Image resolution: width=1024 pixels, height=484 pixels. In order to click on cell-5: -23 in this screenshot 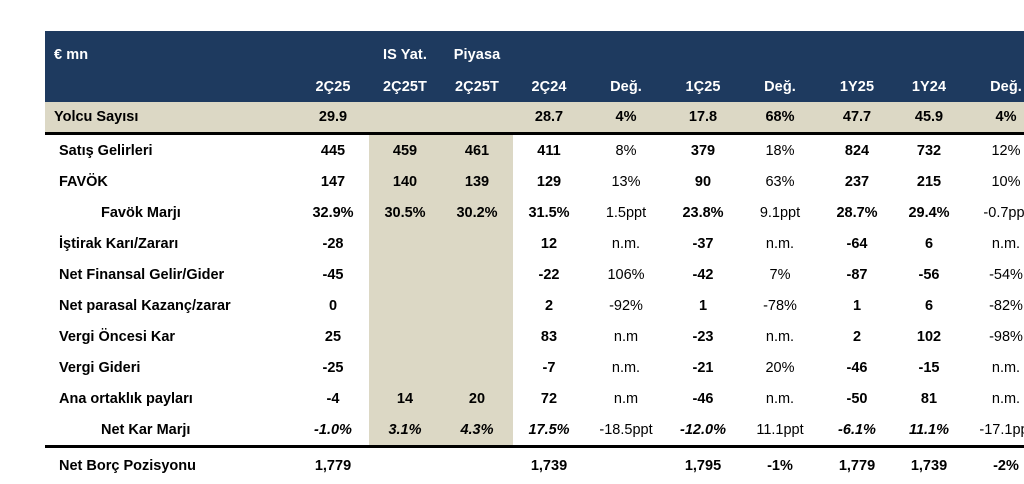, I will do `click(703, 336)`.